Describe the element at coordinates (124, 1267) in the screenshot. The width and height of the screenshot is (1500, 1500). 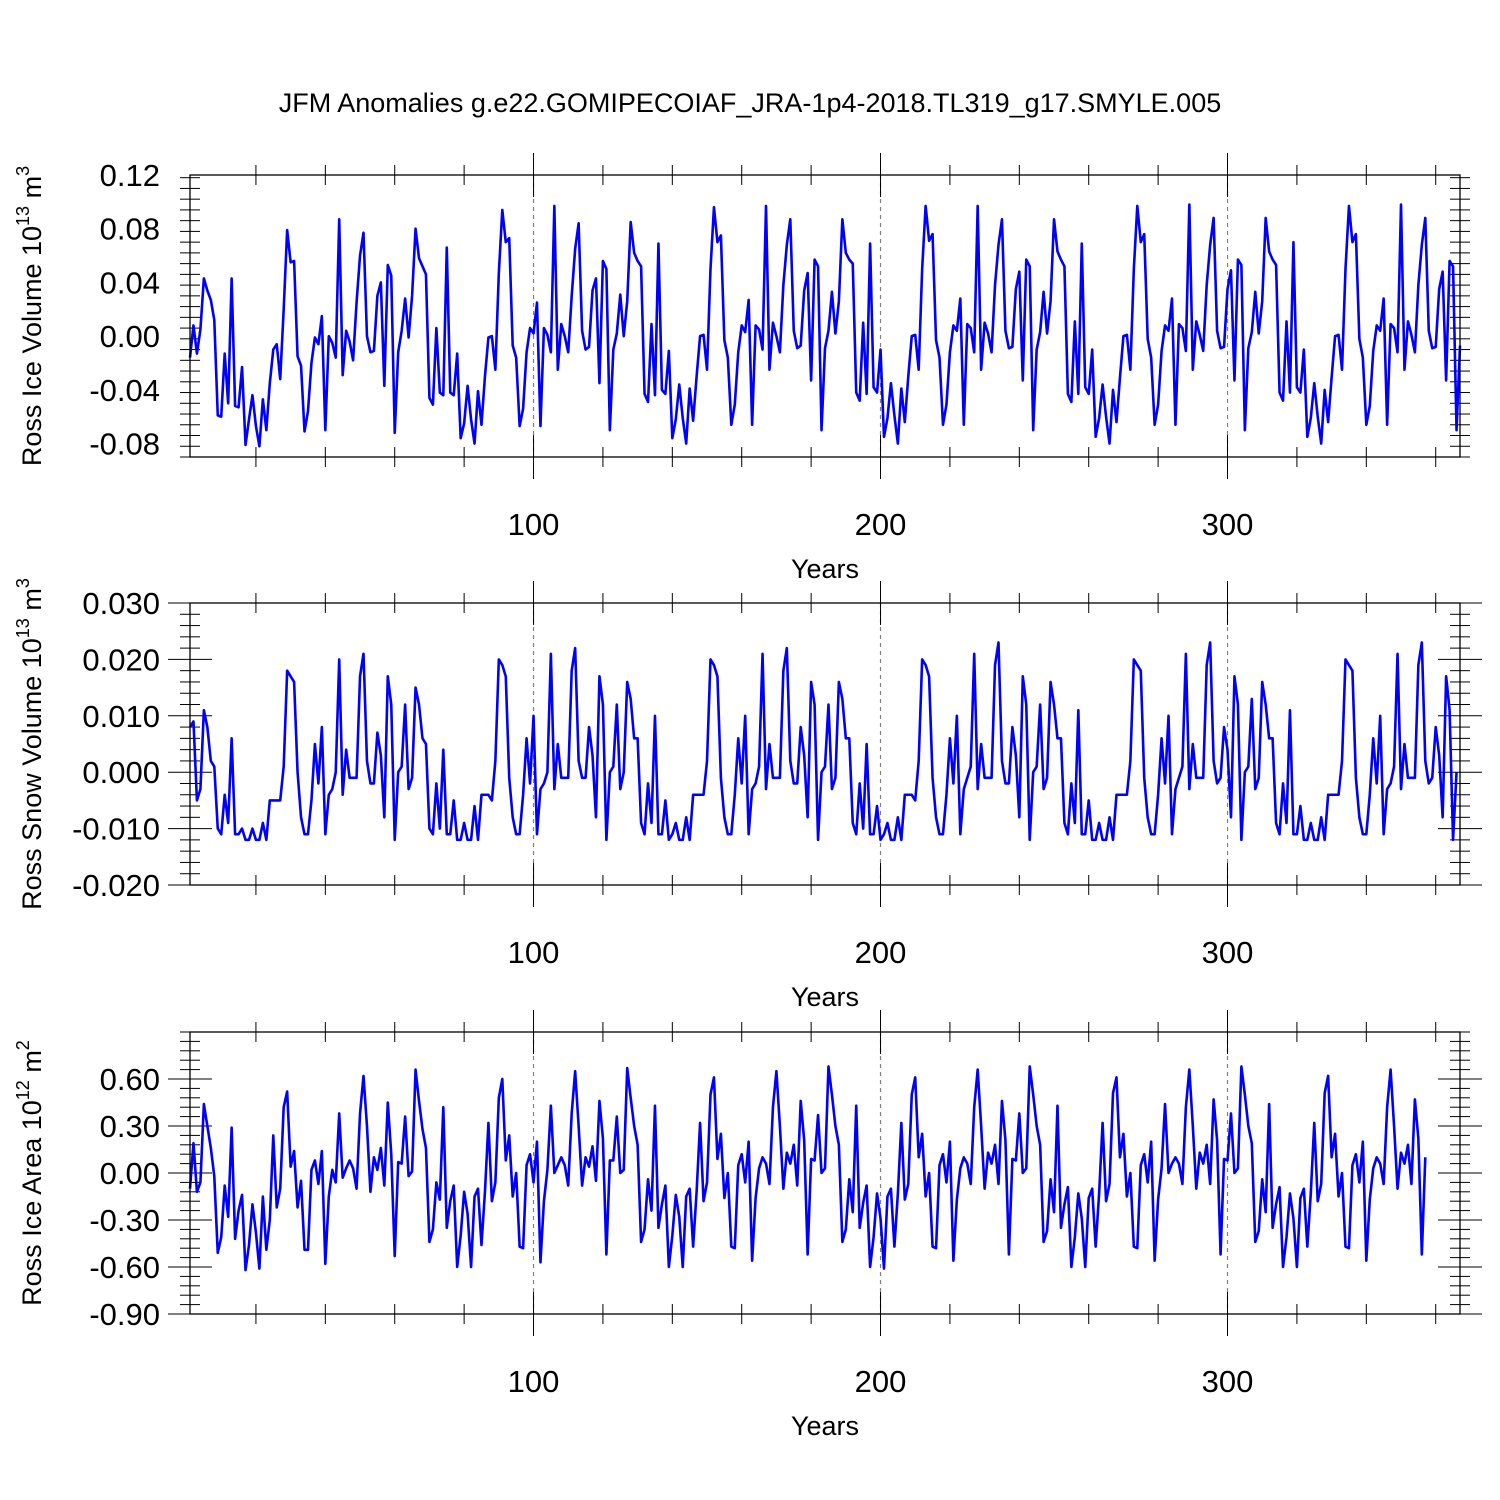
I see `ytick-label: -0.60` at that location.